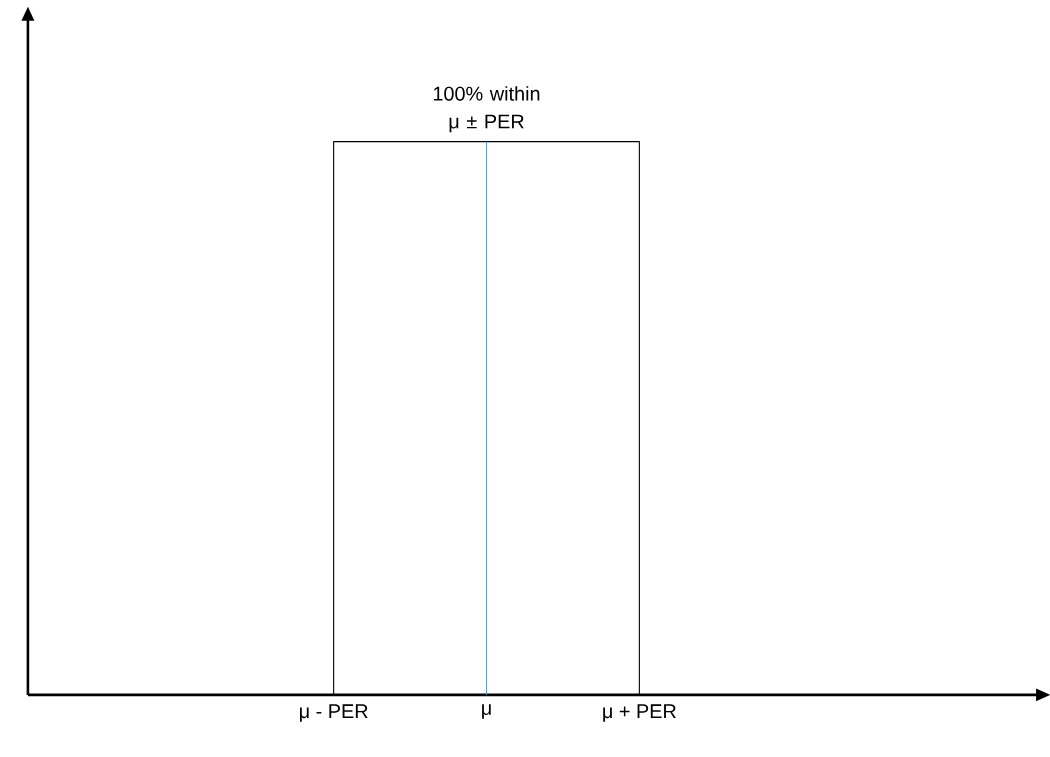 Image resolution: width=1050 pixels, height=757 pixels. I want to click on annotation: 100% within μ ± PER, so click(486, 109).